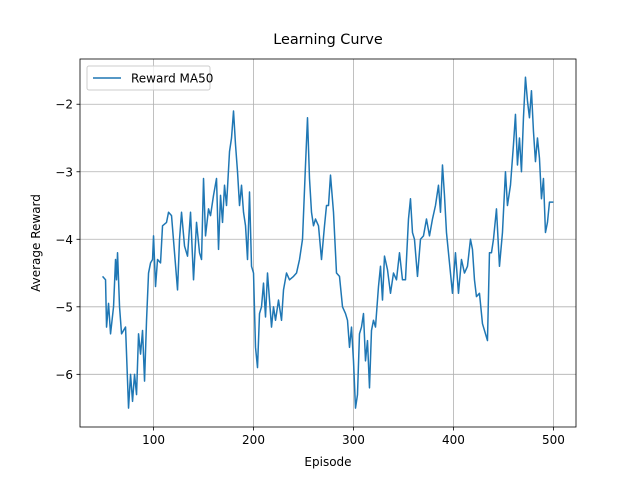 The width and height of the screenshot is (640, 480). What do you see at coordinates (553, 440) in the screenshot?
I see `x-tick-label: 500` at bounding box center [553, 440].